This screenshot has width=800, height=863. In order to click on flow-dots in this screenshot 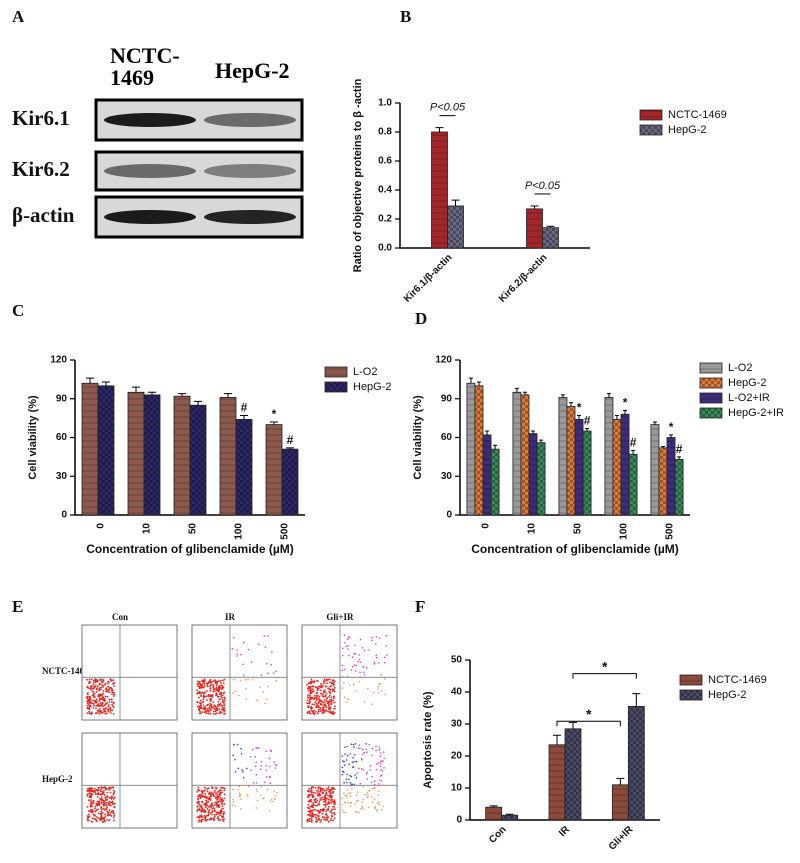, I will do `click(101, 804)`.